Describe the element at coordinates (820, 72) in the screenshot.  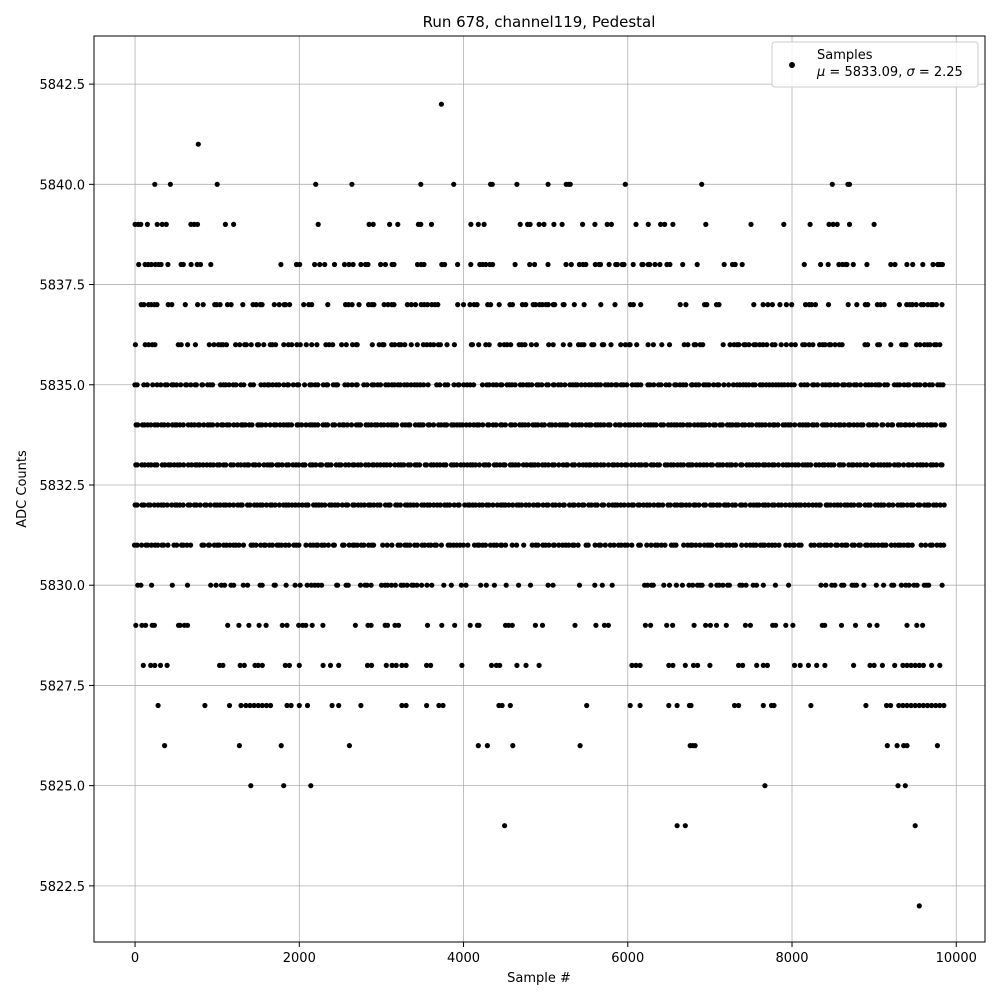
I see `legend-mu-symbol: μ` at that location.